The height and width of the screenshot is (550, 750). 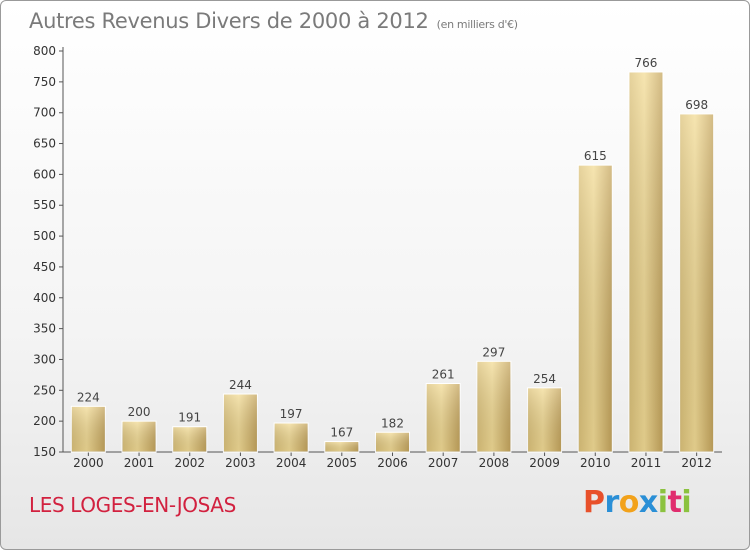 What do you see at coordinates (132, 505) in the screenshot?
I see `commune-name: LES LOGES-EN-JOSAS` at bounding box center [132, 505].